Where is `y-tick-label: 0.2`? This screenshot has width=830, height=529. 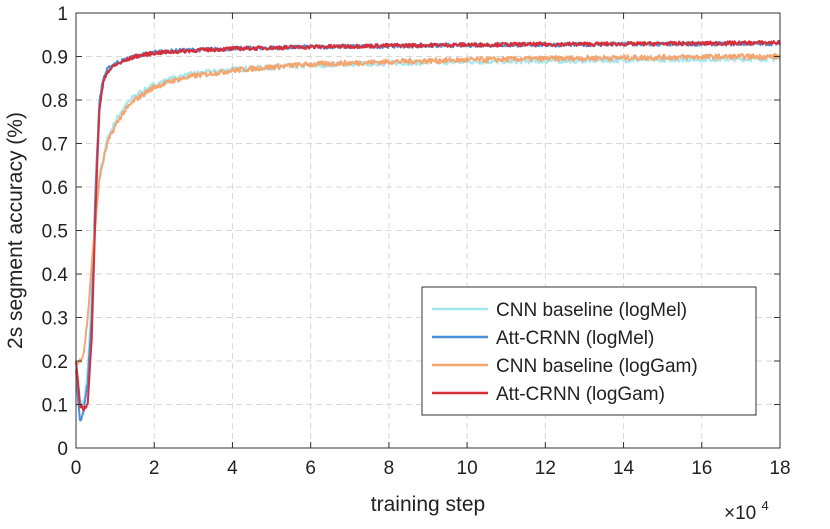 y-tick-label: 0.2 is located at coordinates (55, 362).